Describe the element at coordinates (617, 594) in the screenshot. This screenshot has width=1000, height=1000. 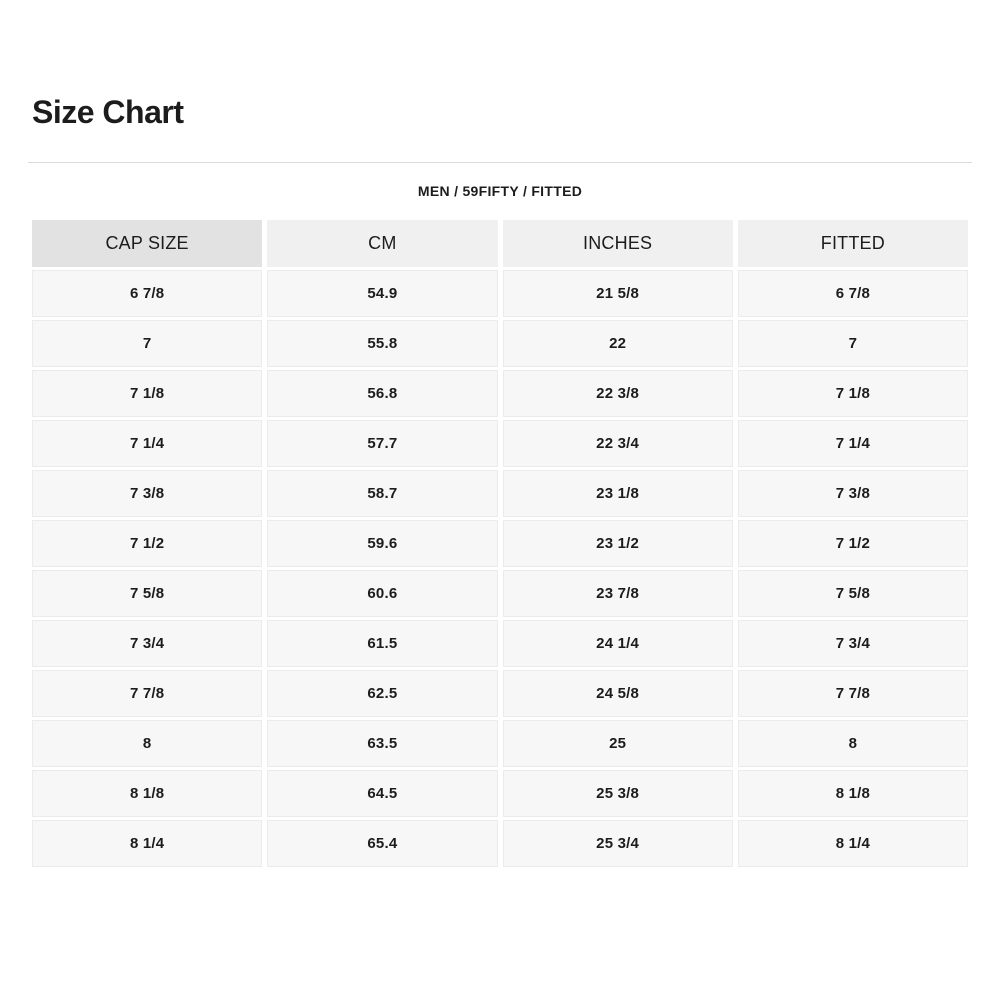
I see `cell-inches: 23 7/8` at that location.